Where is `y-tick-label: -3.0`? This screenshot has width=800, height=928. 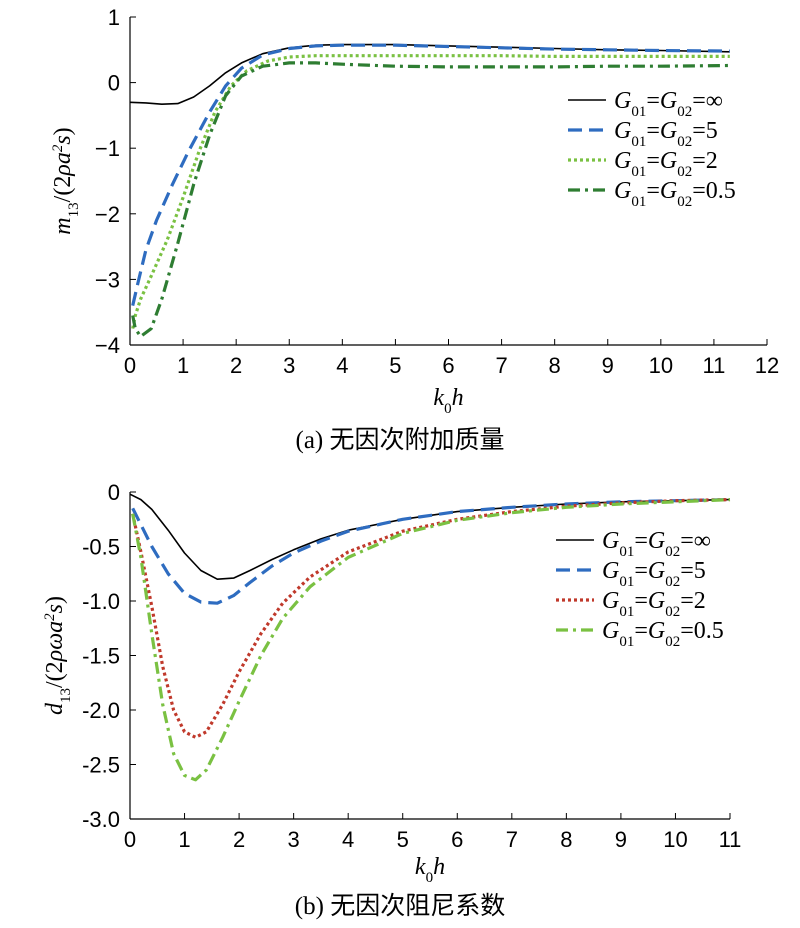 y-tick-label: -3.0 is located at coordinates (101, 819).